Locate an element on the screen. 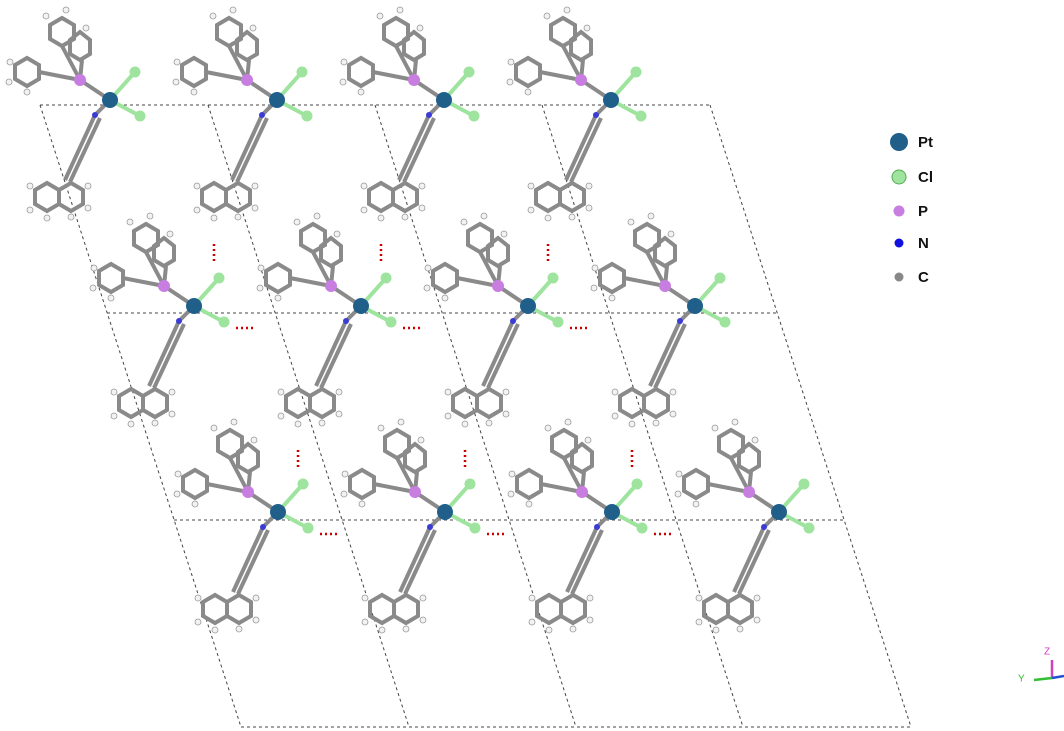  y-axis is located at coordinates (1043, 679).